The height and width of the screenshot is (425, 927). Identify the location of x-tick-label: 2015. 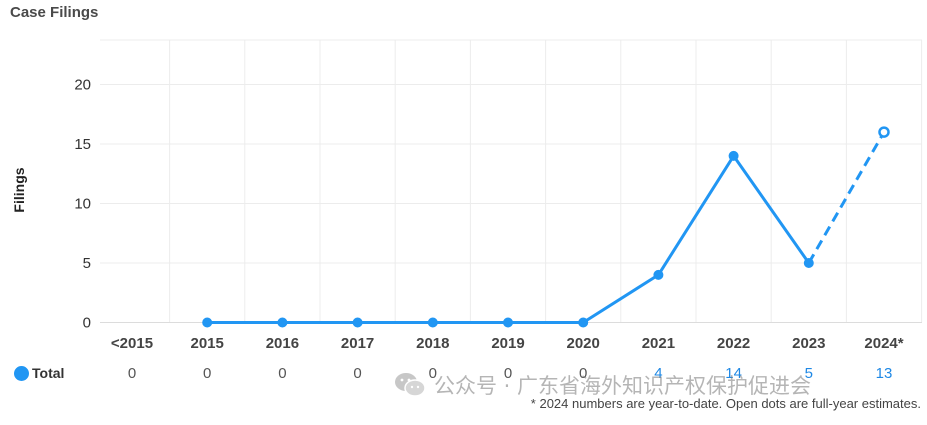
(207, 343).